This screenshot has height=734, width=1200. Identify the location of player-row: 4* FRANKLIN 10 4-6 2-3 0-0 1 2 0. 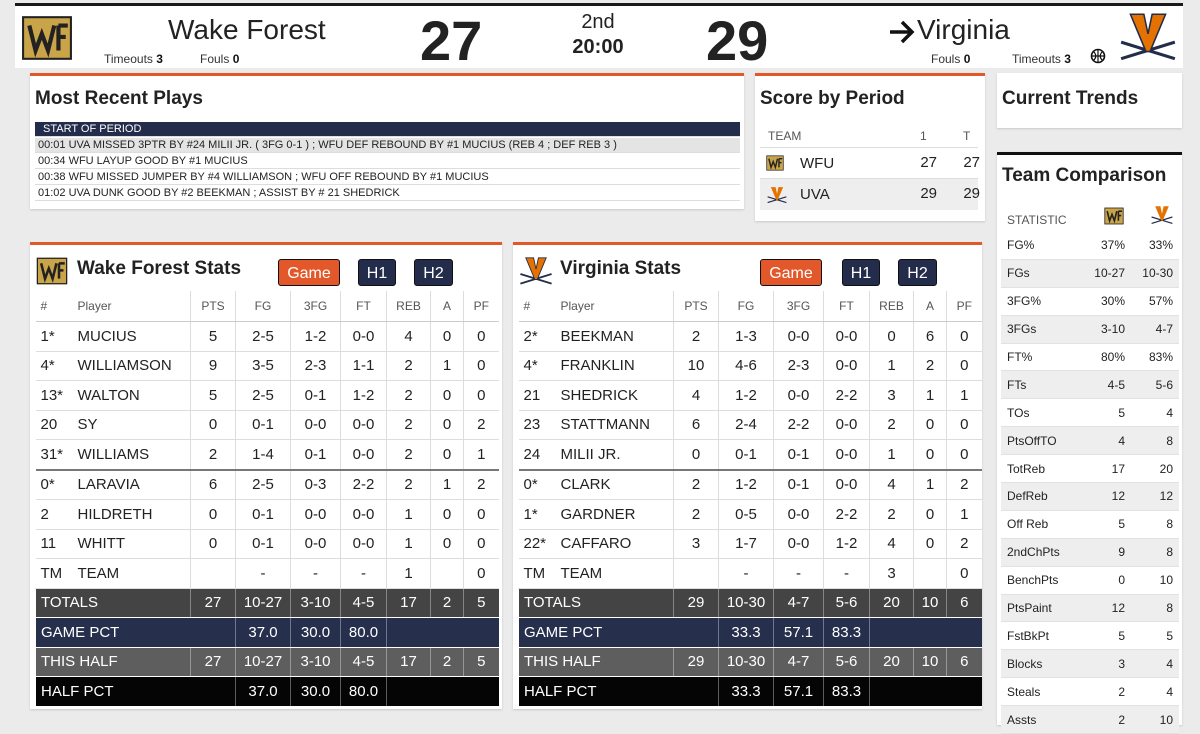
(750, 366).